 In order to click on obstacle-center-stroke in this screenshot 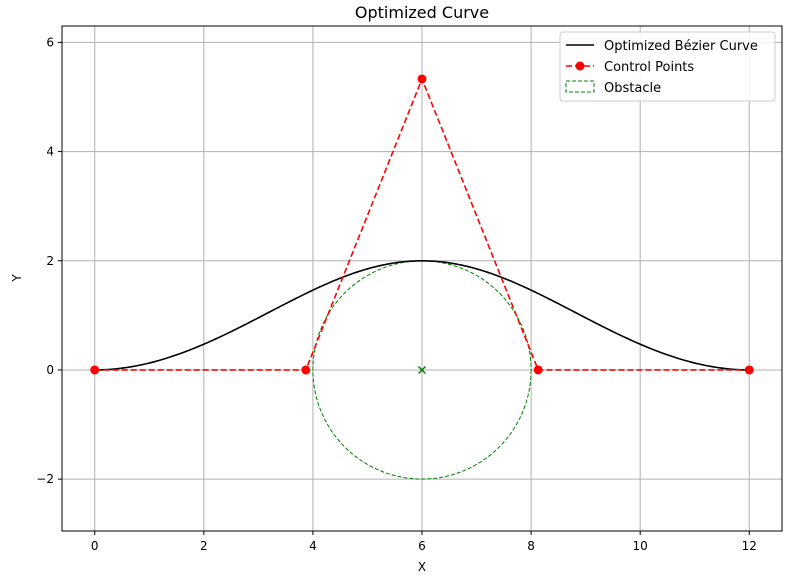, I will do `click(422, 369)`.